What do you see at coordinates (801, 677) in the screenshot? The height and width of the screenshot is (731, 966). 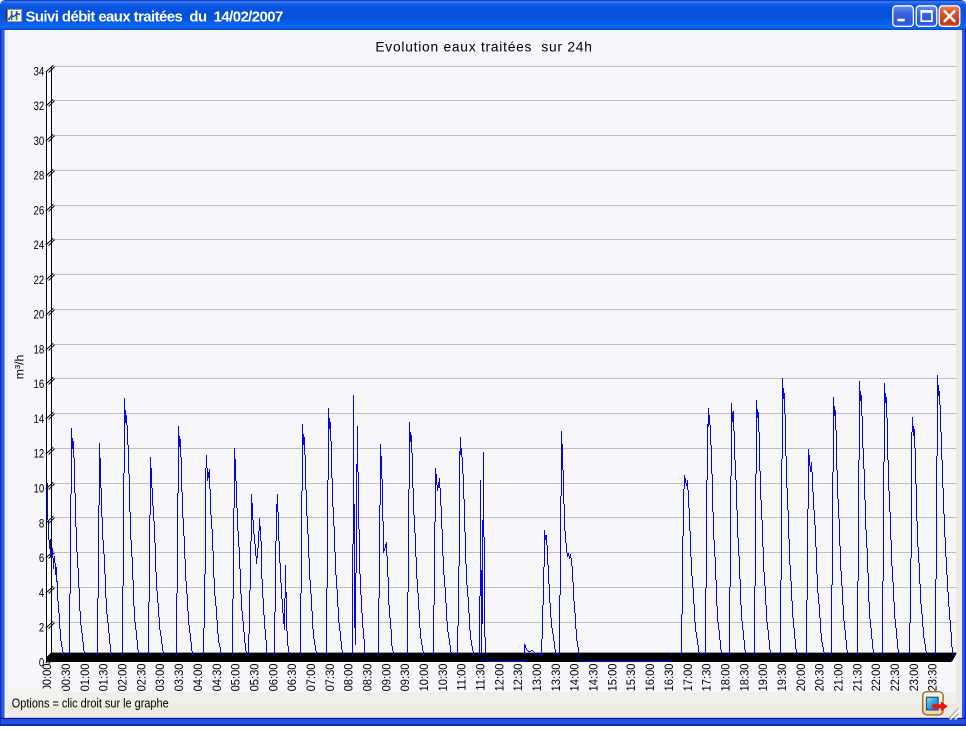 I see `svg-text: 20:00` at bounding box center [801, 677].